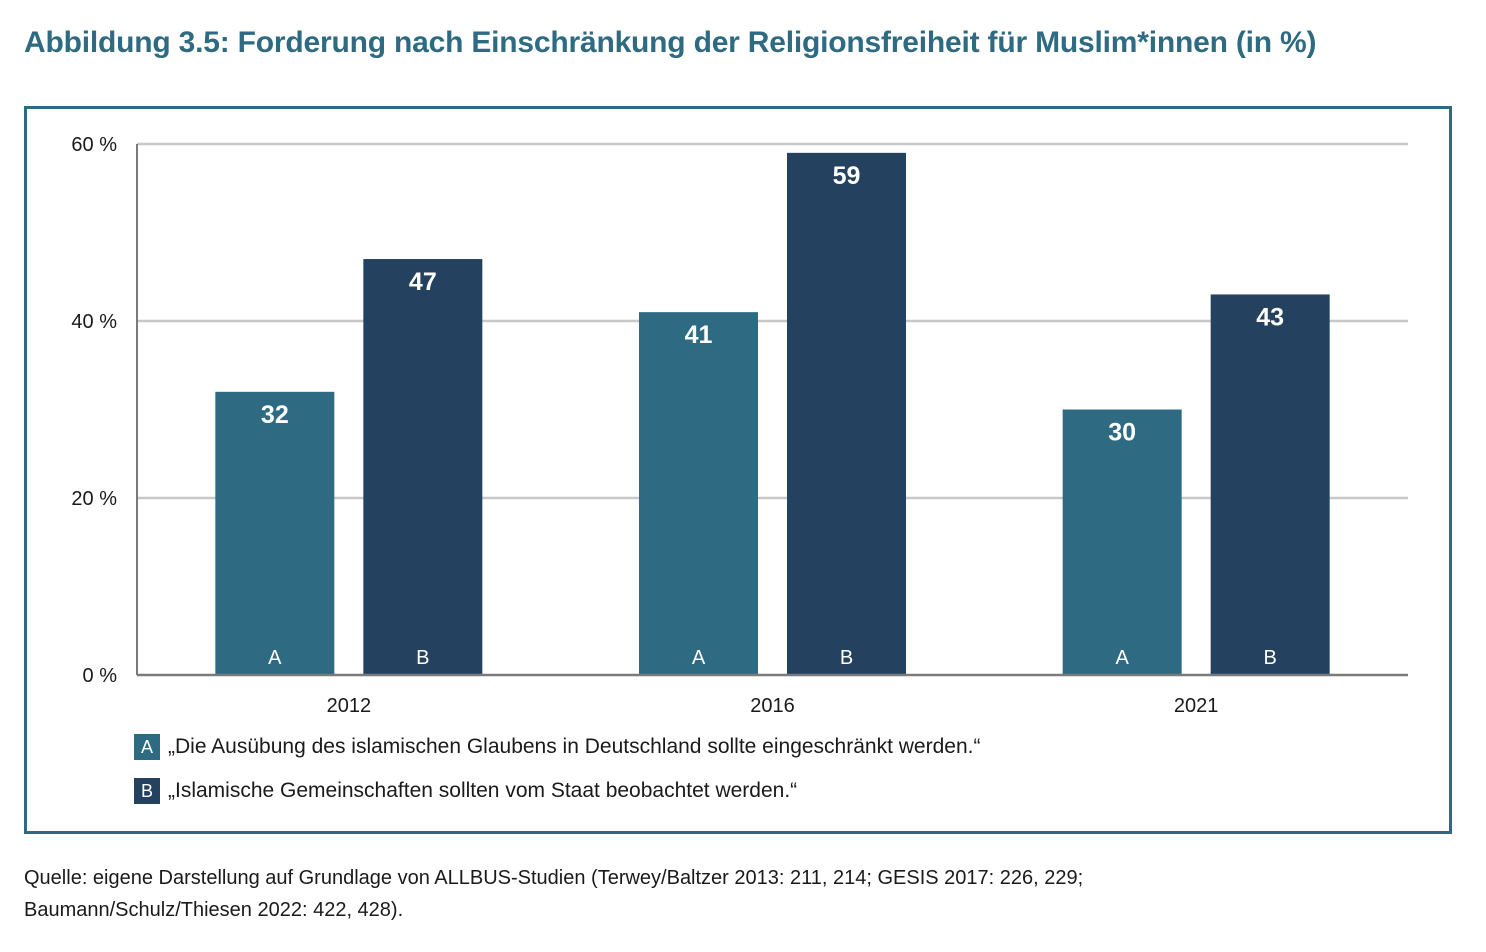 The image size is (1486, 952). I want to click on bar-value-label: 41, so click(699, 335).